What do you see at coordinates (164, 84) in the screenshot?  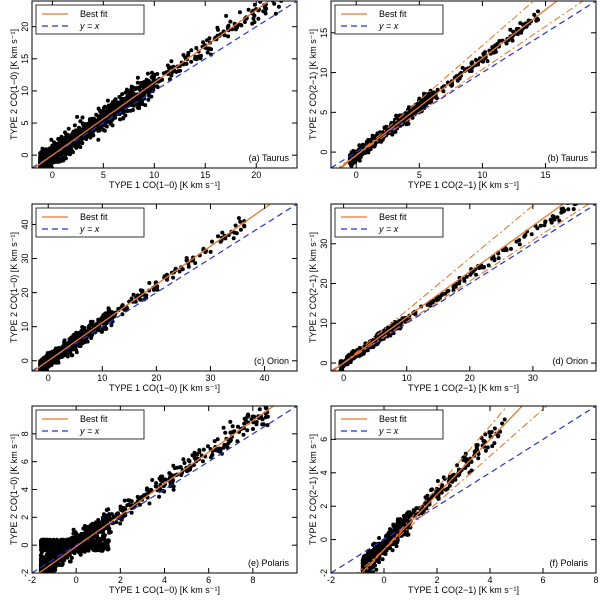 I see `axes-frame` at bounding box center [164, 84].